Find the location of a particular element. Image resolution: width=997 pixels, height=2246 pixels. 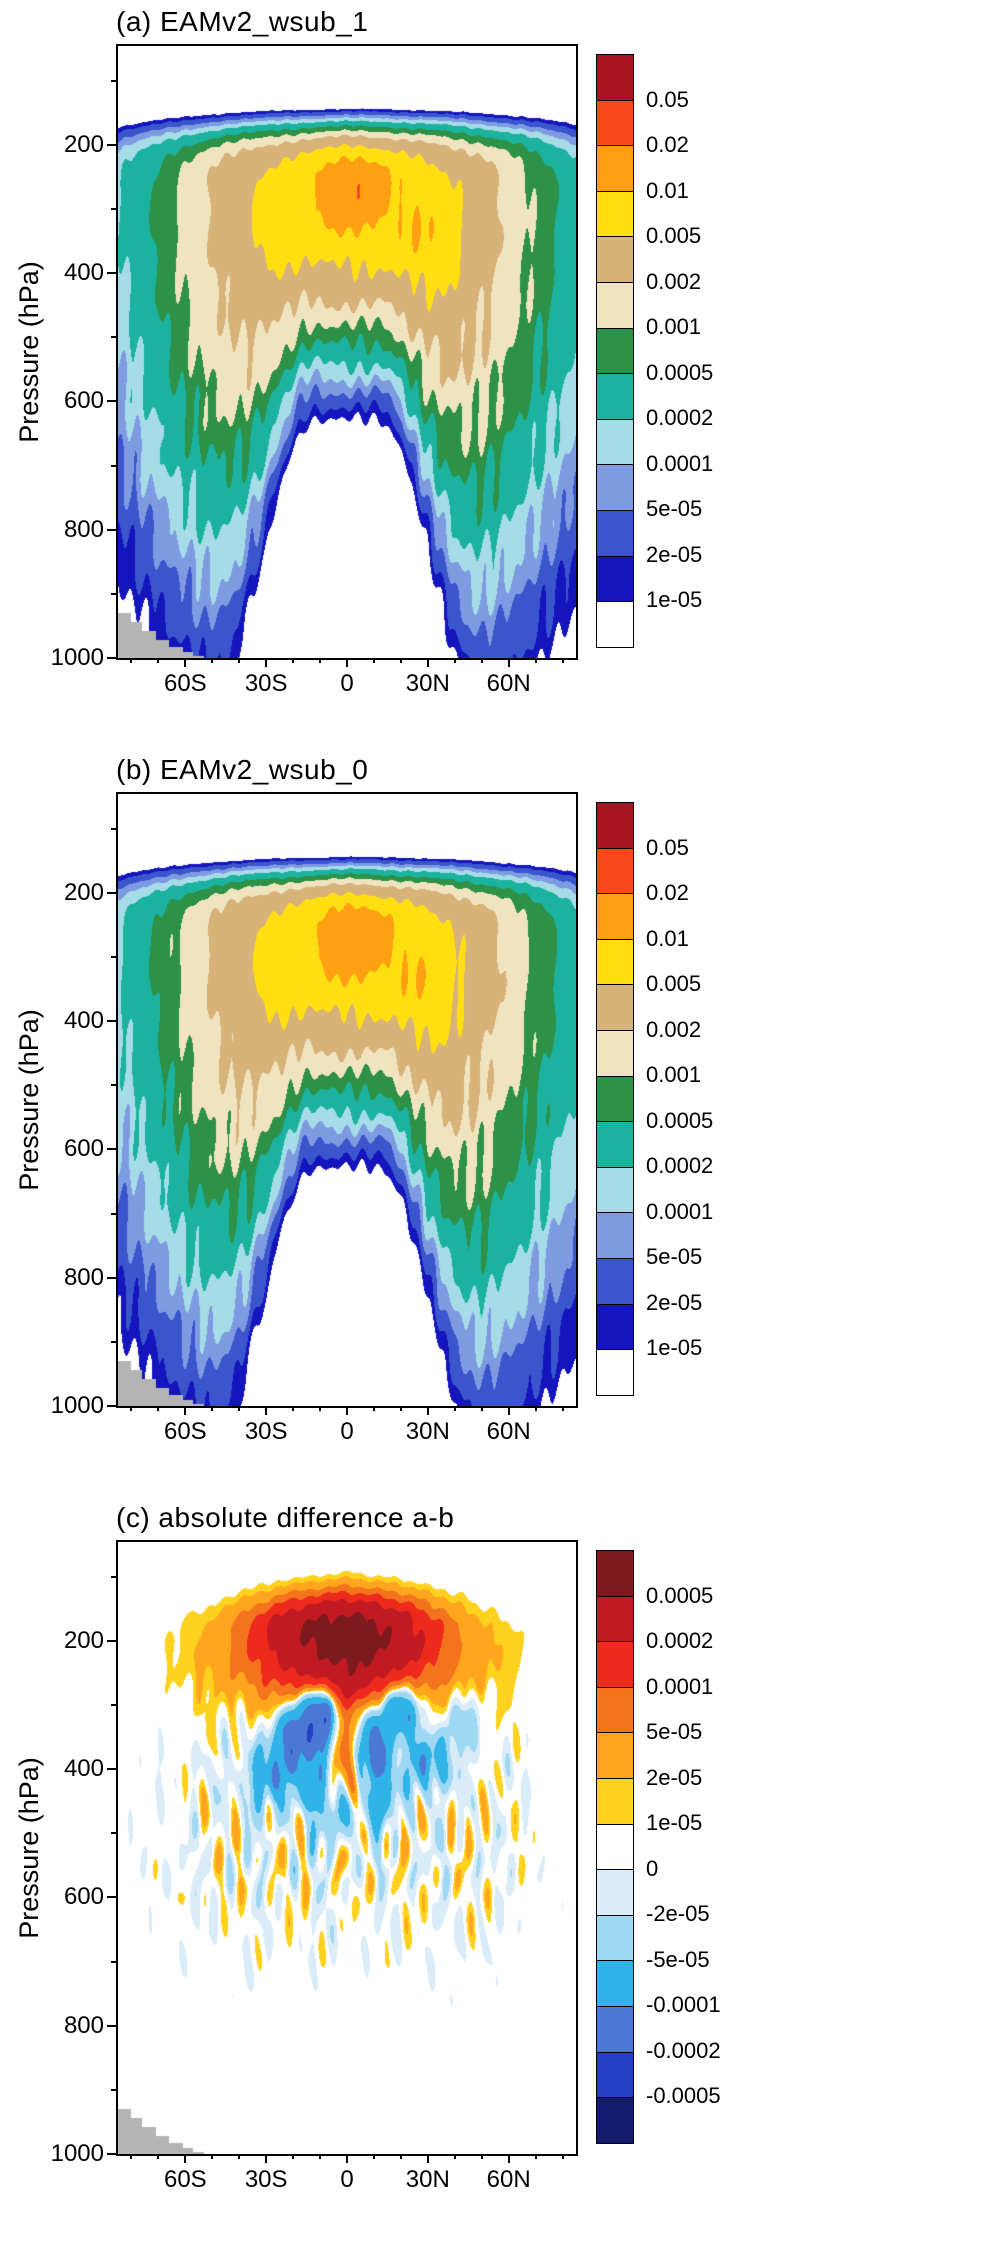

colorbar-label: 0.01 is located at coordinates (667, 190).